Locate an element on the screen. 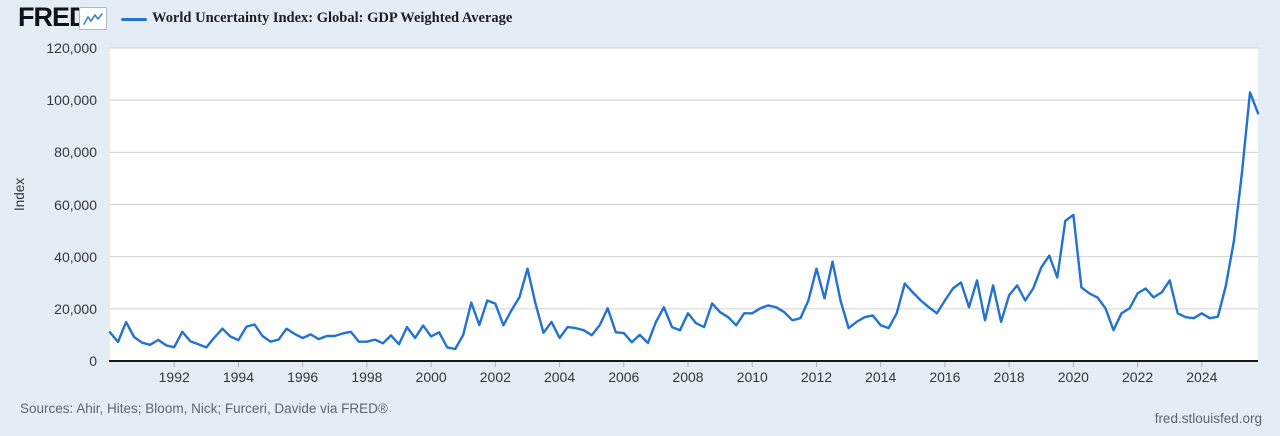 The image size is (1280, 436). legend-line-swatch is located at coordinates (134, 19).